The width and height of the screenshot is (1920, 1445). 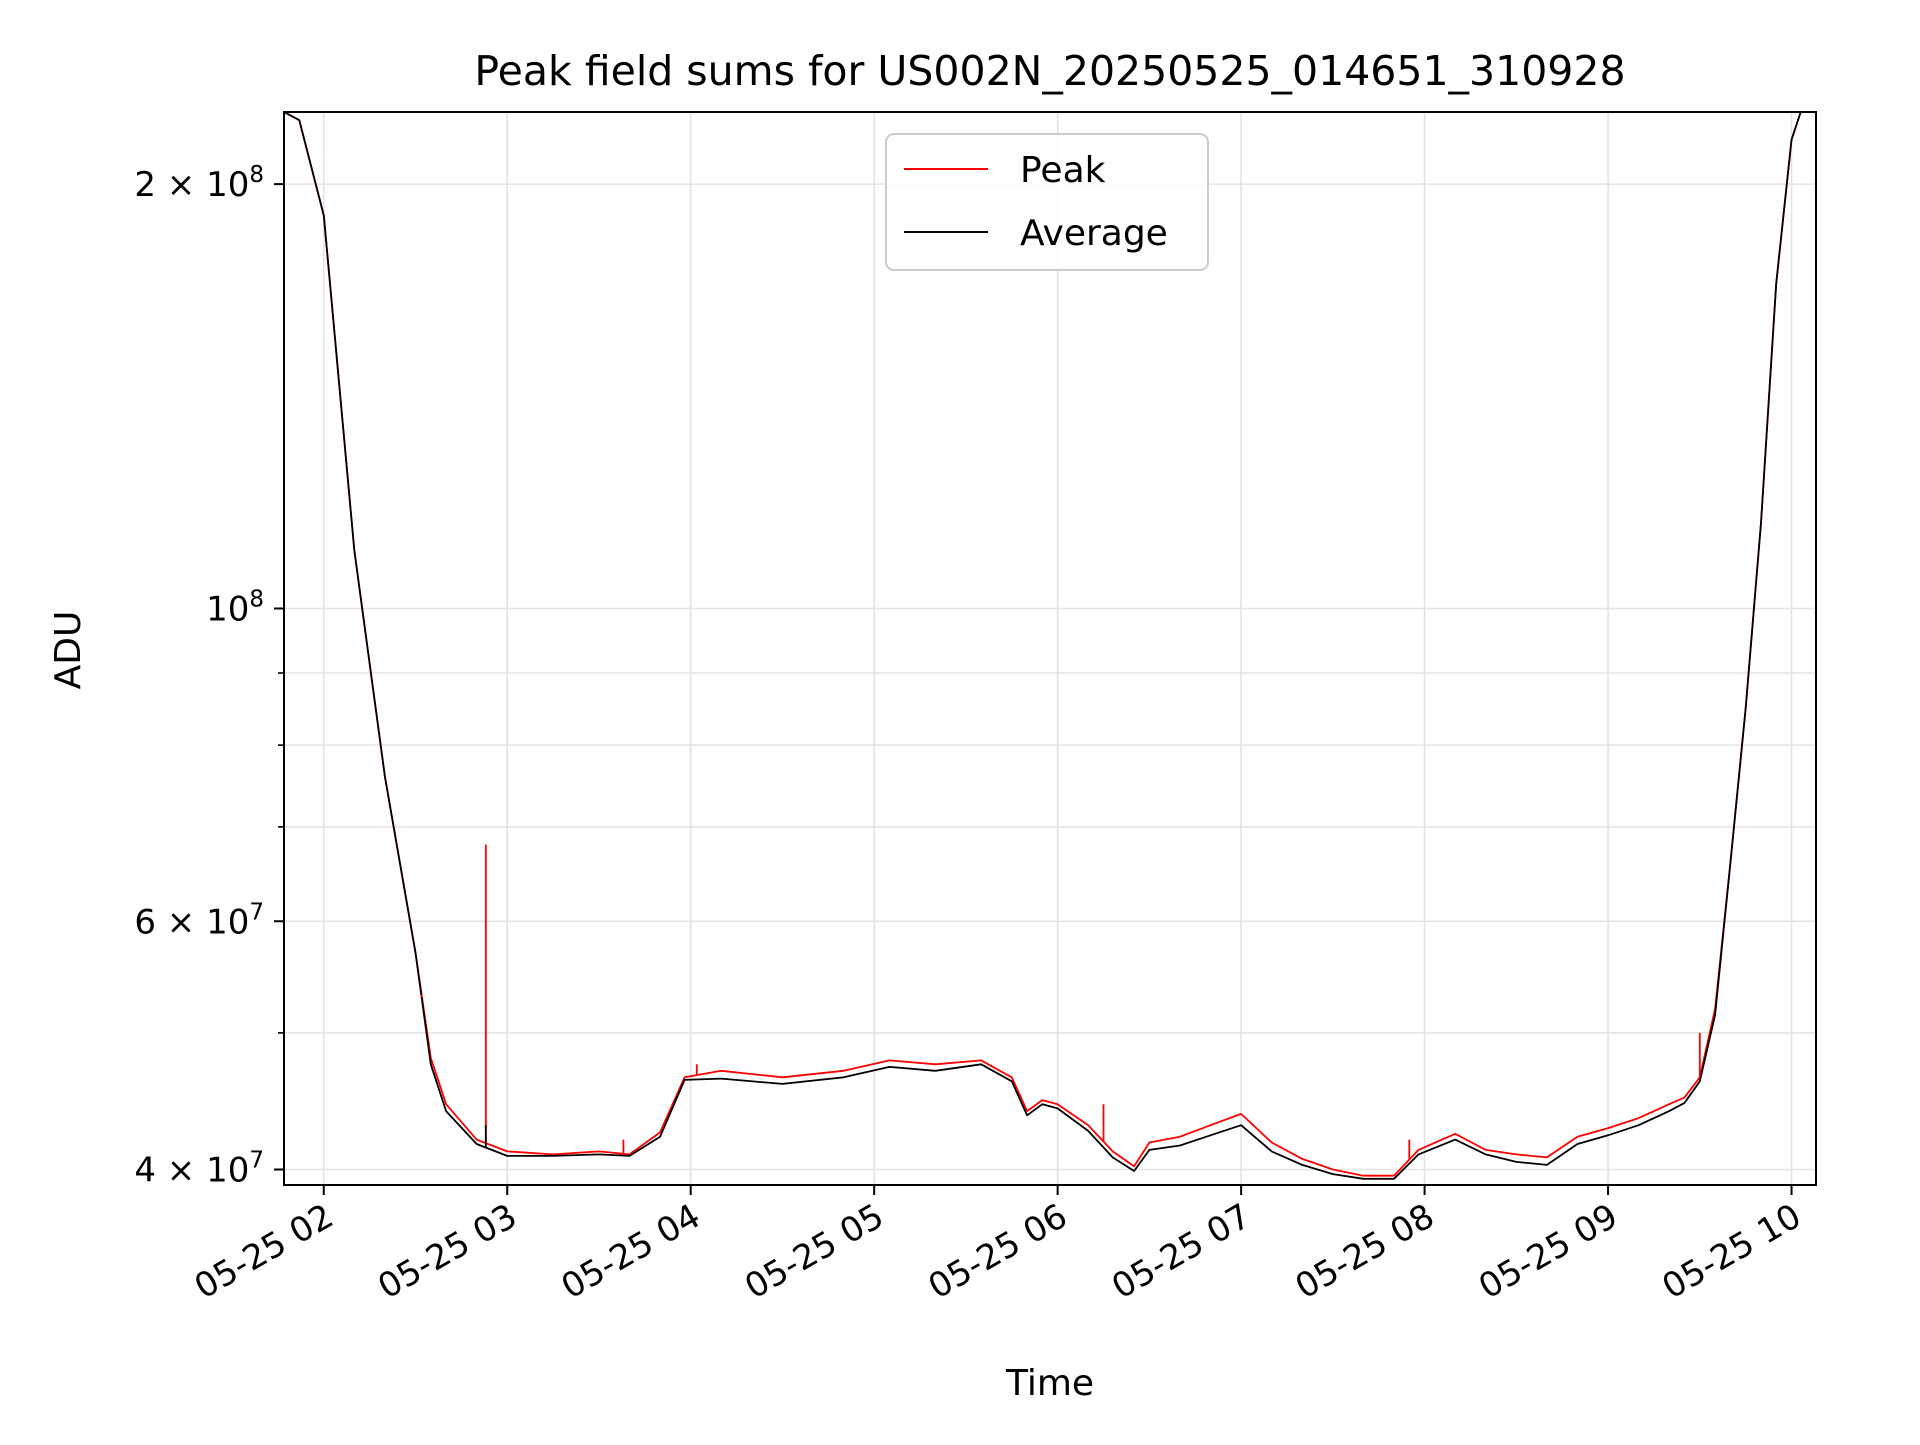 What do you see at coordinates (235, 607) in the screenshot?
I see `y-tick-label: 108` at bounding box center [235, 607].